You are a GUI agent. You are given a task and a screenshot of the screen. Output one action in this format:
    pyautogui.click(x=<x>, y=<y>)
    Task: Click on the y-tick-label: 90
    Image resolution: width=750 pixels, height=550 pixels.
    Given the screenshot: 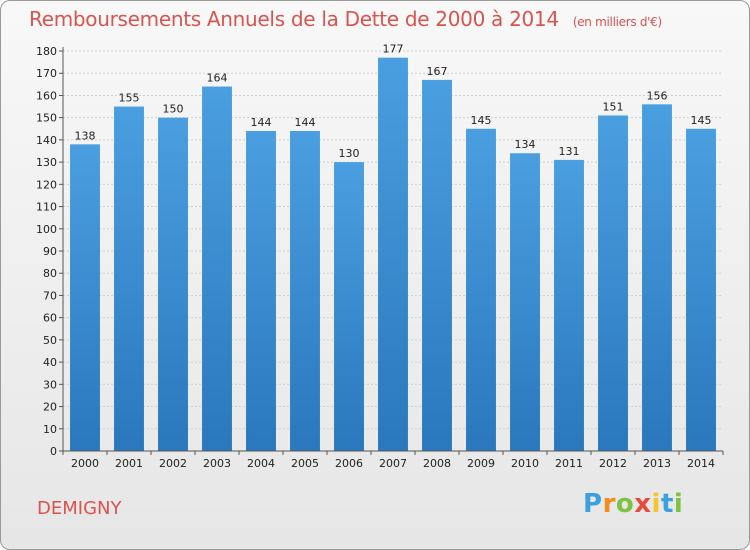 What is the action you would take?
    pyautogui.click(x=50, y=251)
    